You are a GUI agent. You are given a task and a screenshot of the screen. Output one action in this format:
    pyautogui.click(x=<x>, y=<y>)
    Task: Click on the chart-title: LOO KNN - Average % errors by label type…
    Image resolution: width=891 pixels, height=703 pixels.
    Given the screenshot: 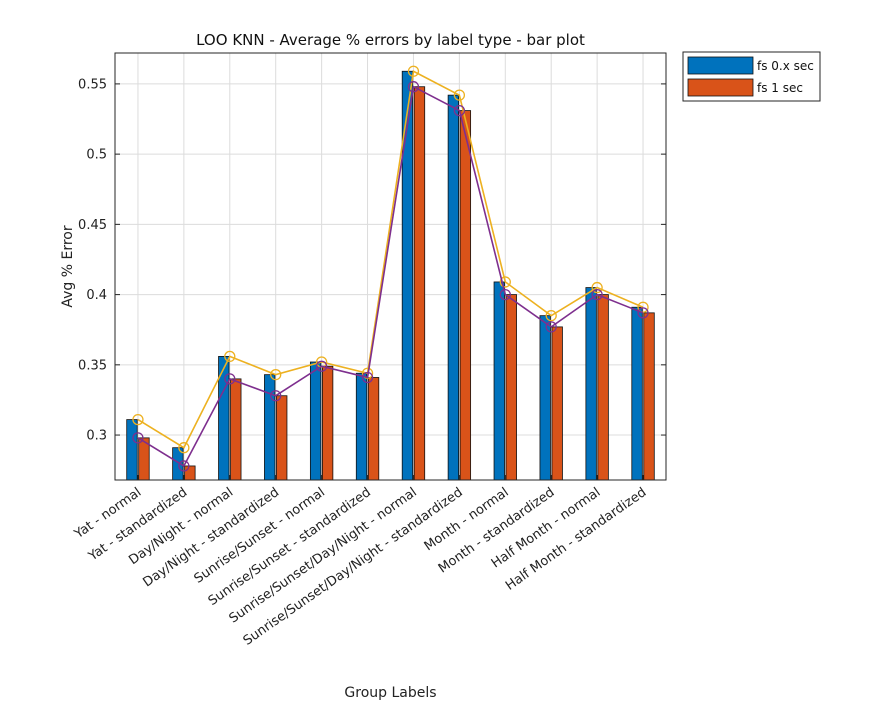 What is the action you would take?
    pyautogui.click(x=390, y=40)
    